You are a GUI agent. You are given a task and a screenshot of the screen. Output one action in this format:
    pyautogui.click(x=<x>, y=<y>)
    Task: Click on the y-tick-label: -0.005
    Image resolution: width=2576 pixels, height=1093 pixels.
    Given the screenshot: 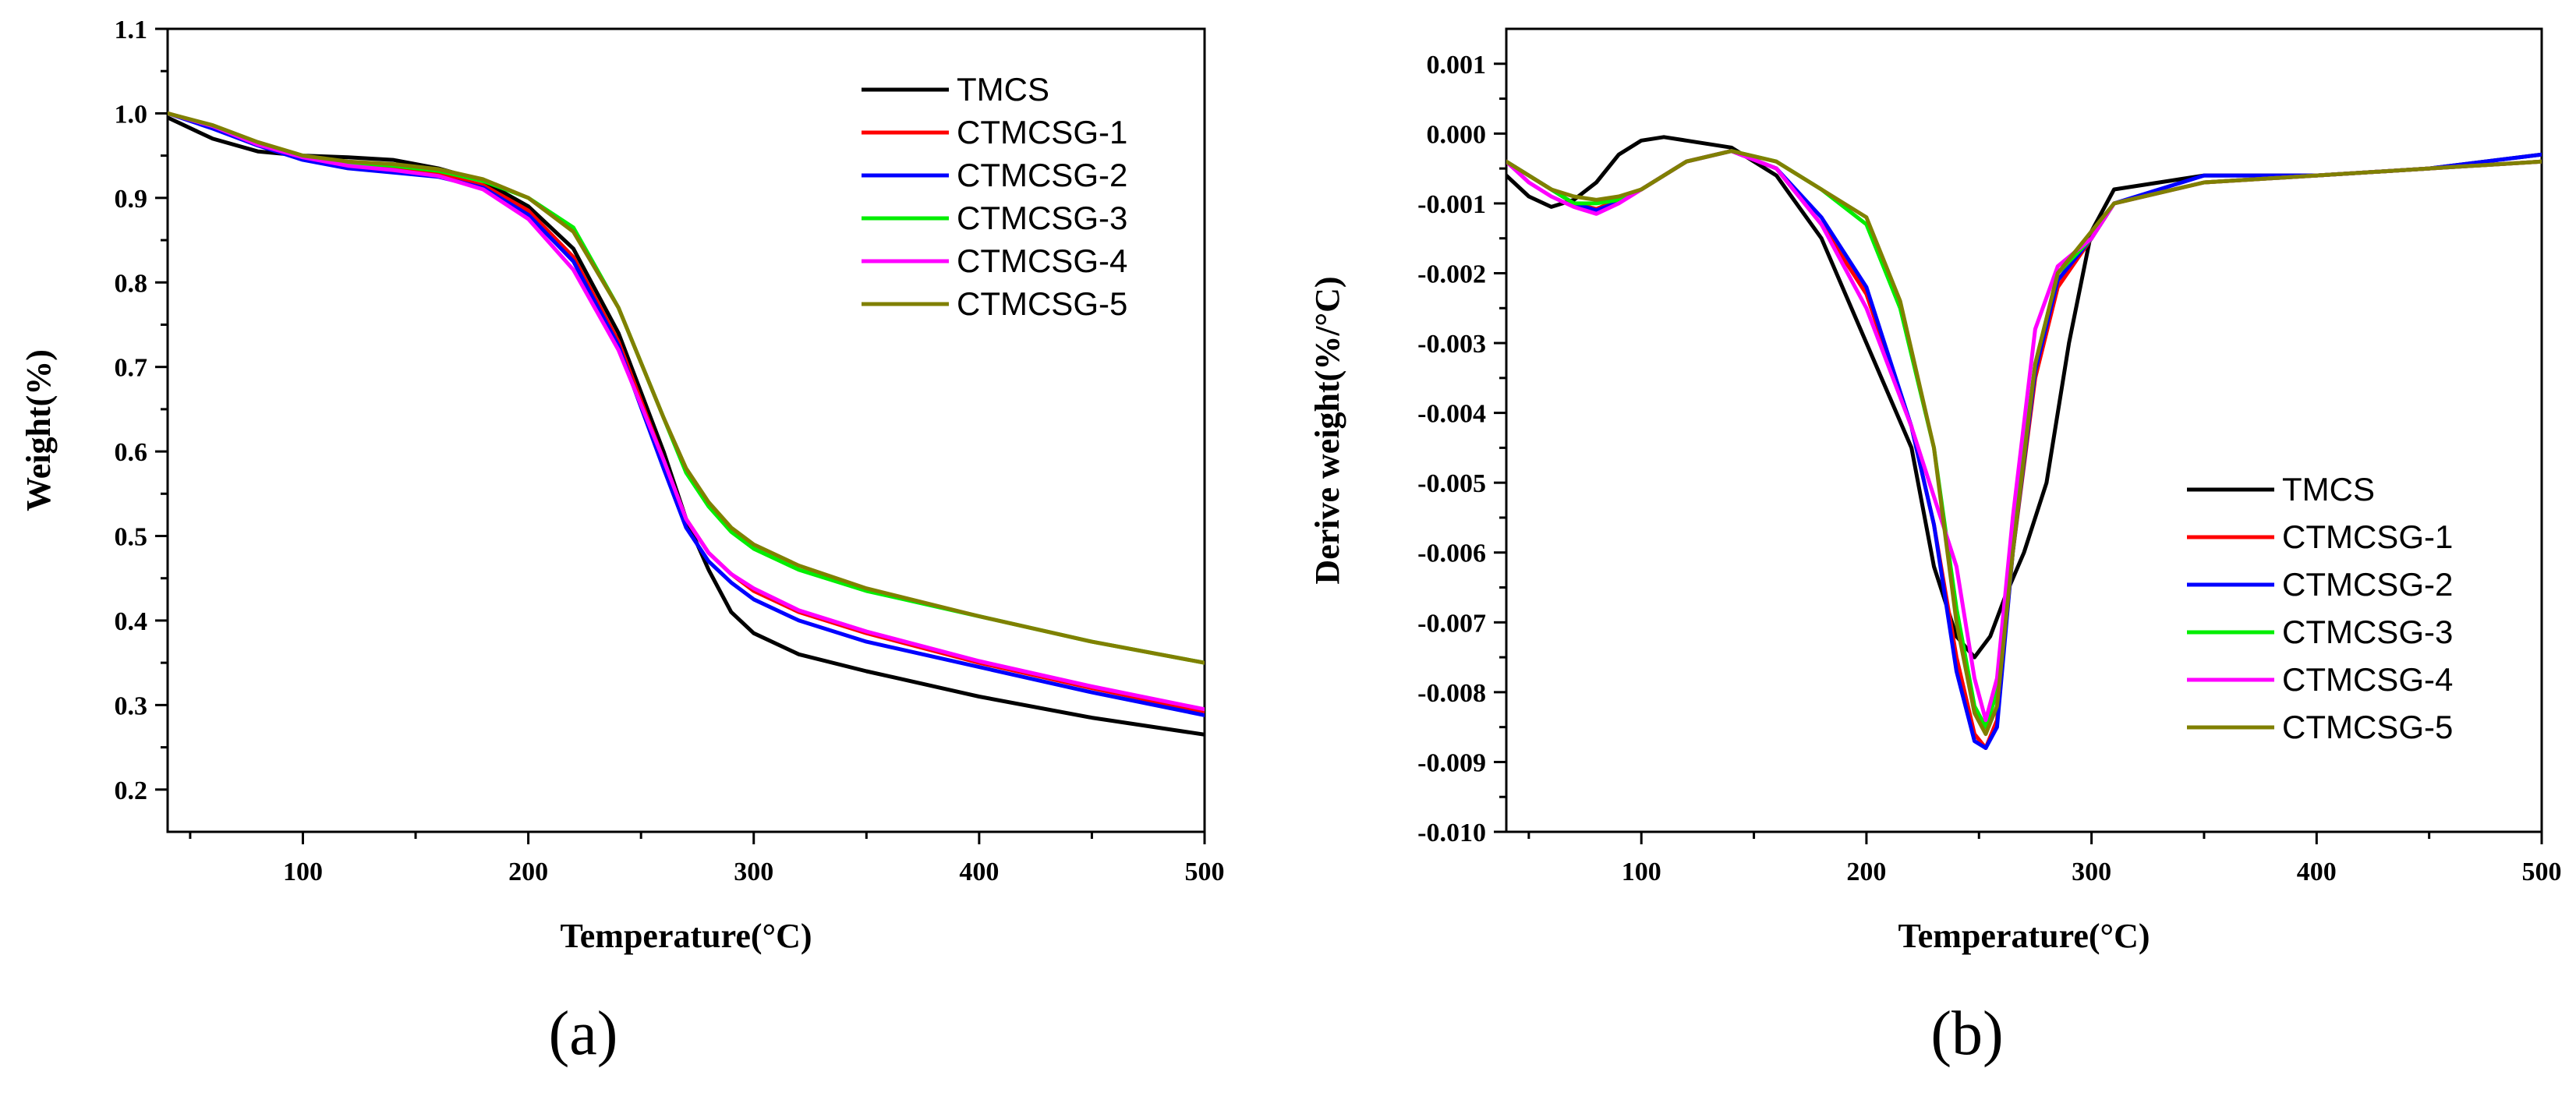 What is the action you would take?
    pyautogui.click(x=1451, y=483)
    